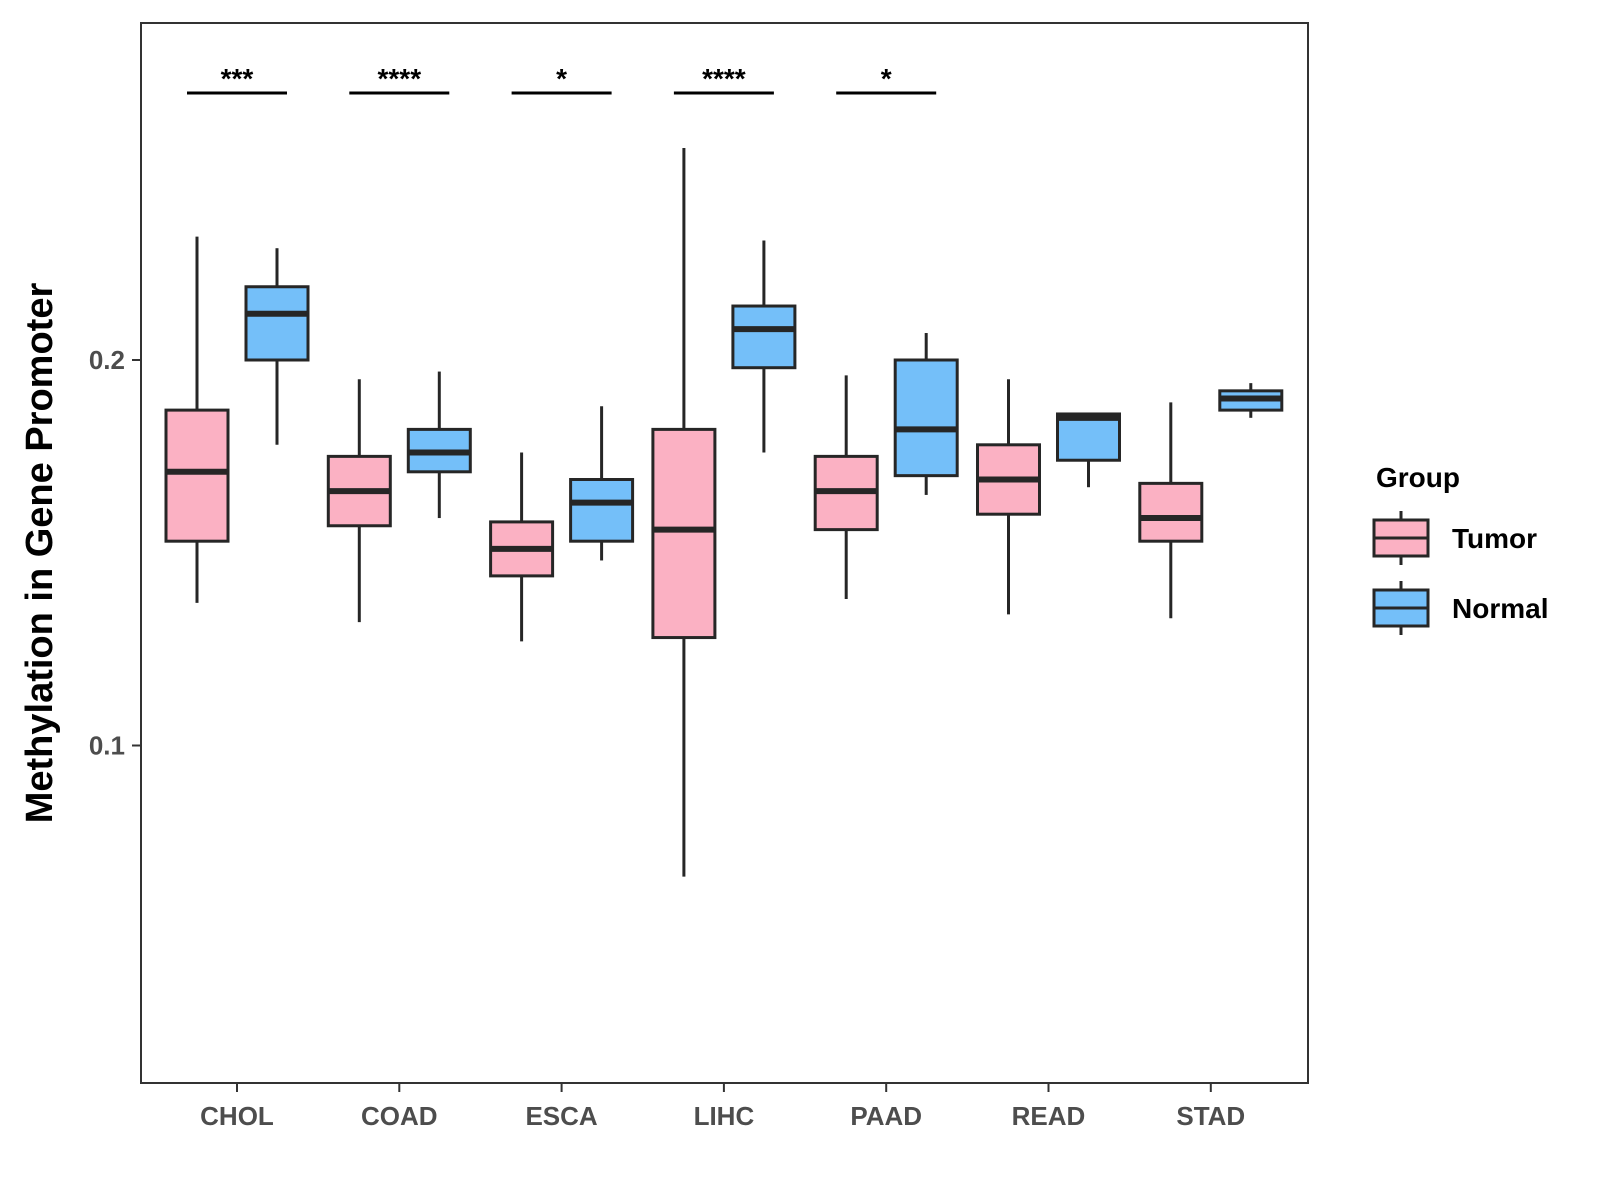  Describe the element at coordinates (237, 1116) in the screenshot. I see `x-tick-label: CHOL` at that location.